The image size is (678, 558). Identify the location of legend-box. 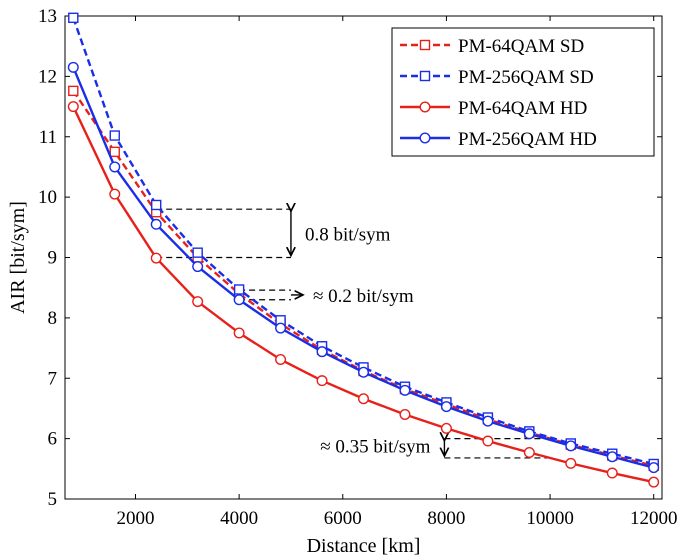
(523, 92).